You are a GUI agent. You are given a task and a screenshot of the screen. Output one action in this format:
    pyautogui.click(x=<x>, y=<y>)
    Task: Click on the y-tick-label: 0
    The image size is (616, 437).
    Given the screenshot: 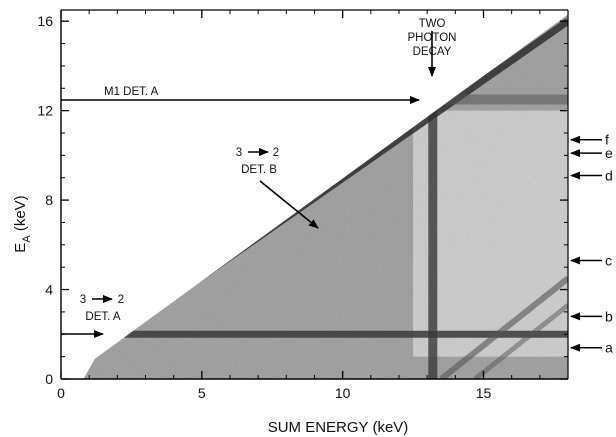 What is the action you would take?
    pyautogui.click(x=49, y=379)
    